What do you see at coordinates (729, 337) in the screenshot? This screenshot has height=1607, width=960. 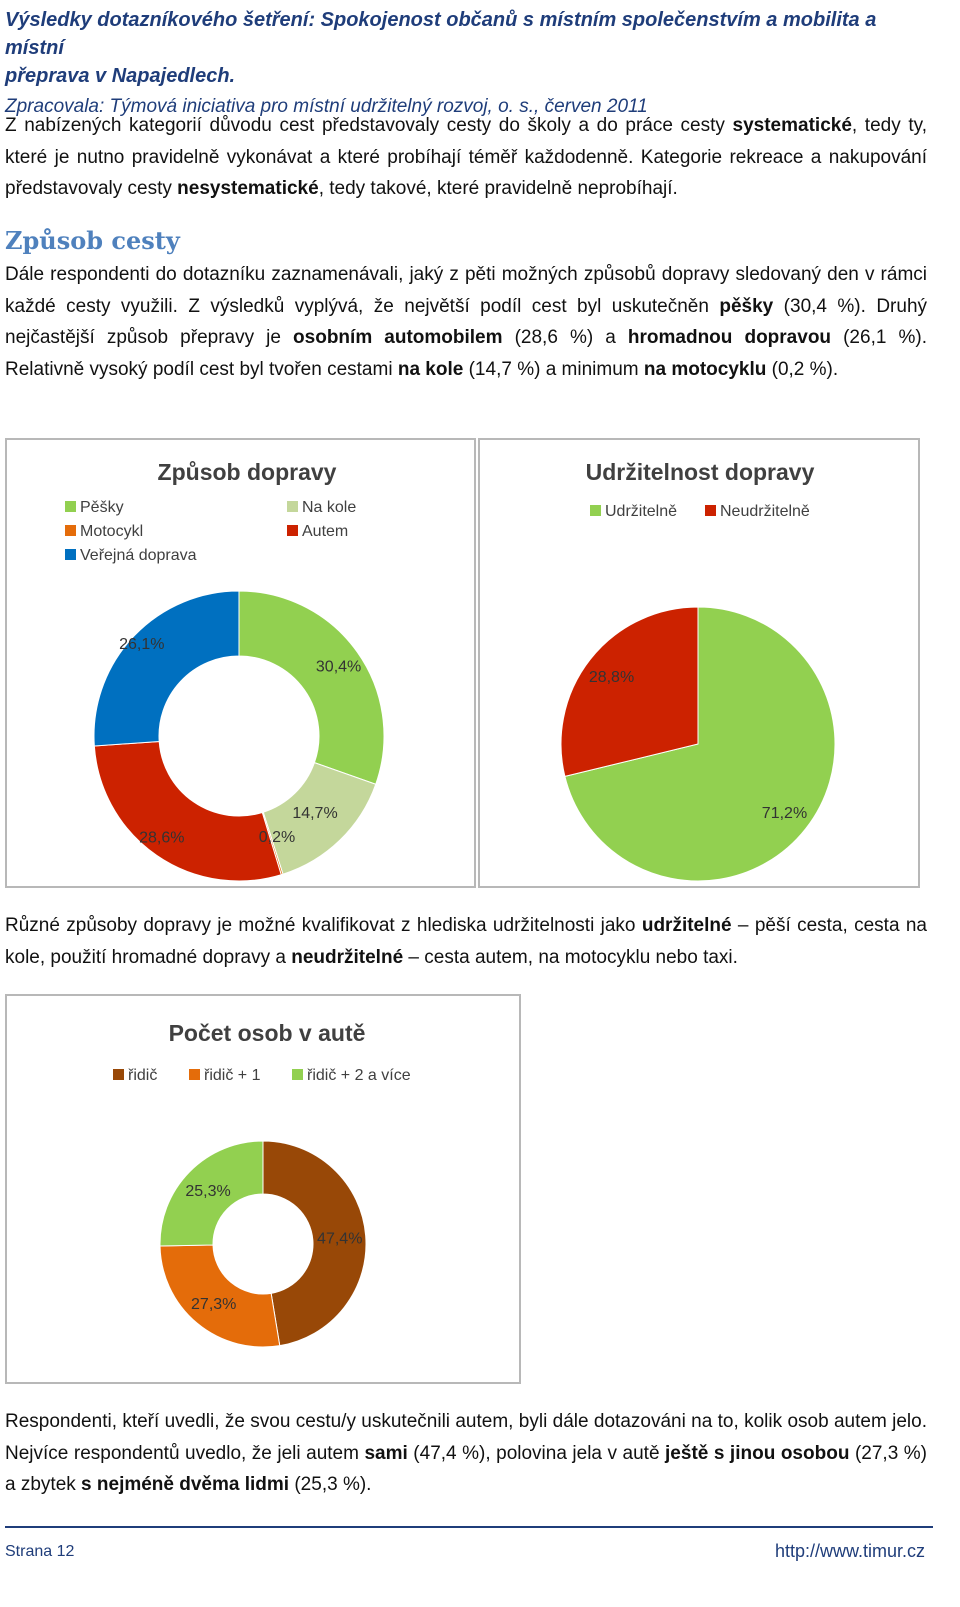 I see `section-bold-3: hromadnou dopravou` at bounding box center [729, 337].